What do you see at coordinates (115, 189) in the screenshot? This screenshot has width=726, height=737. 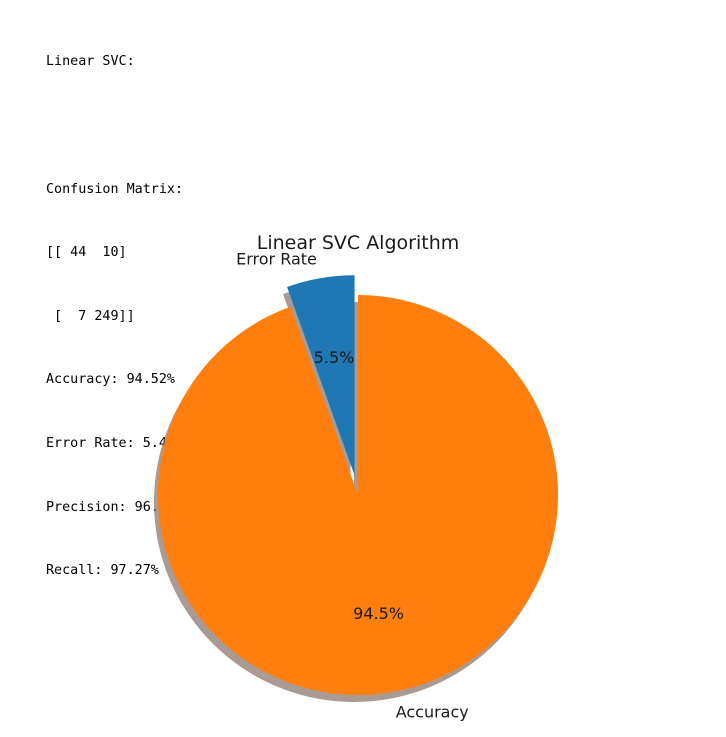 I see `output-line: Confusion Matrix:` at bounding box center [115, 189].